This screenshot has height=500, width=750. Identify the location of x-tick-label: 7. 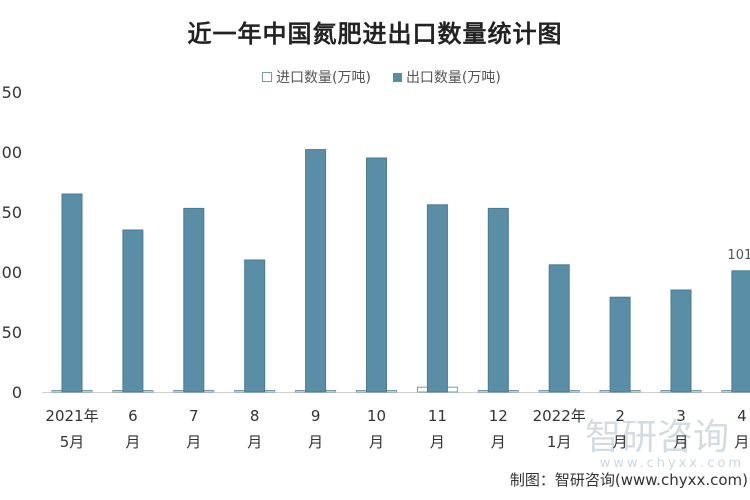
(194, 416).